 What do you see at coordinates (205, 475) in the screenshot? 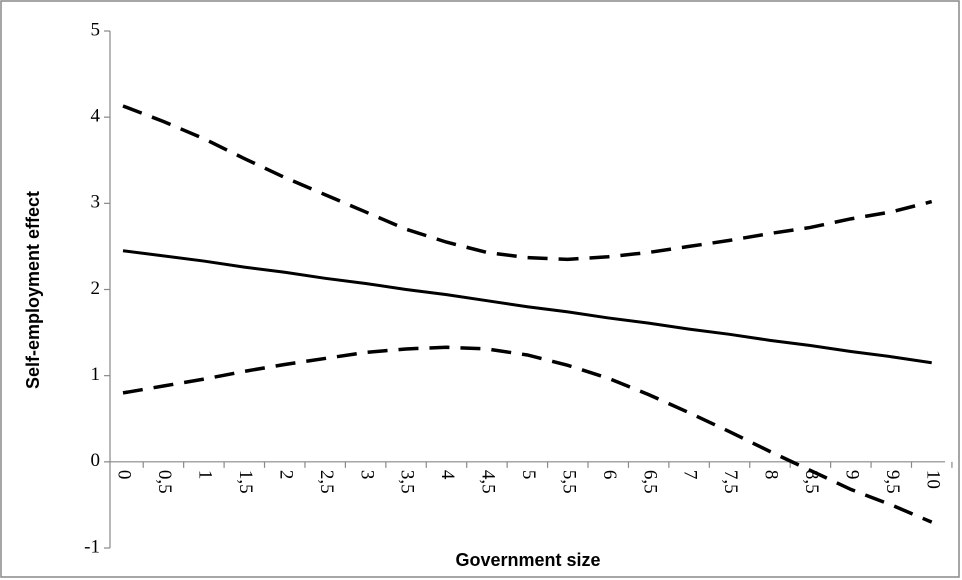
I see `x-tick-label: 1` at bounding box center [205, 475].